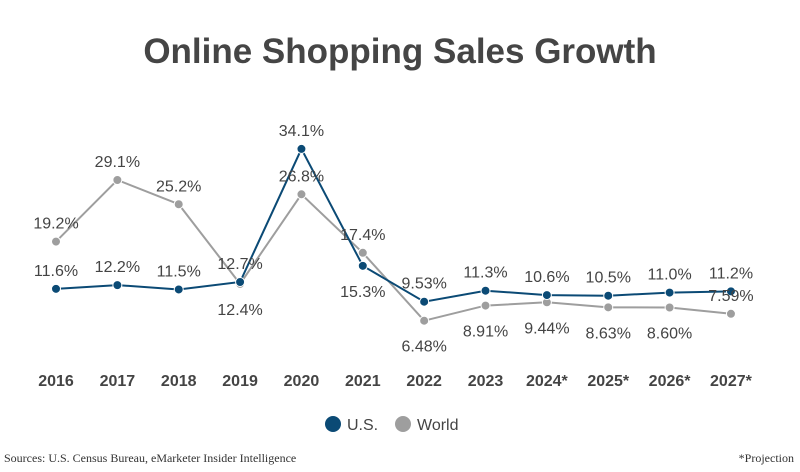 Image resolution: width=800 pixels, height=472 pixels. Describe the element at coordinates (239, 310) in the screenshot. I see `data-label: 12.4%` at that location.